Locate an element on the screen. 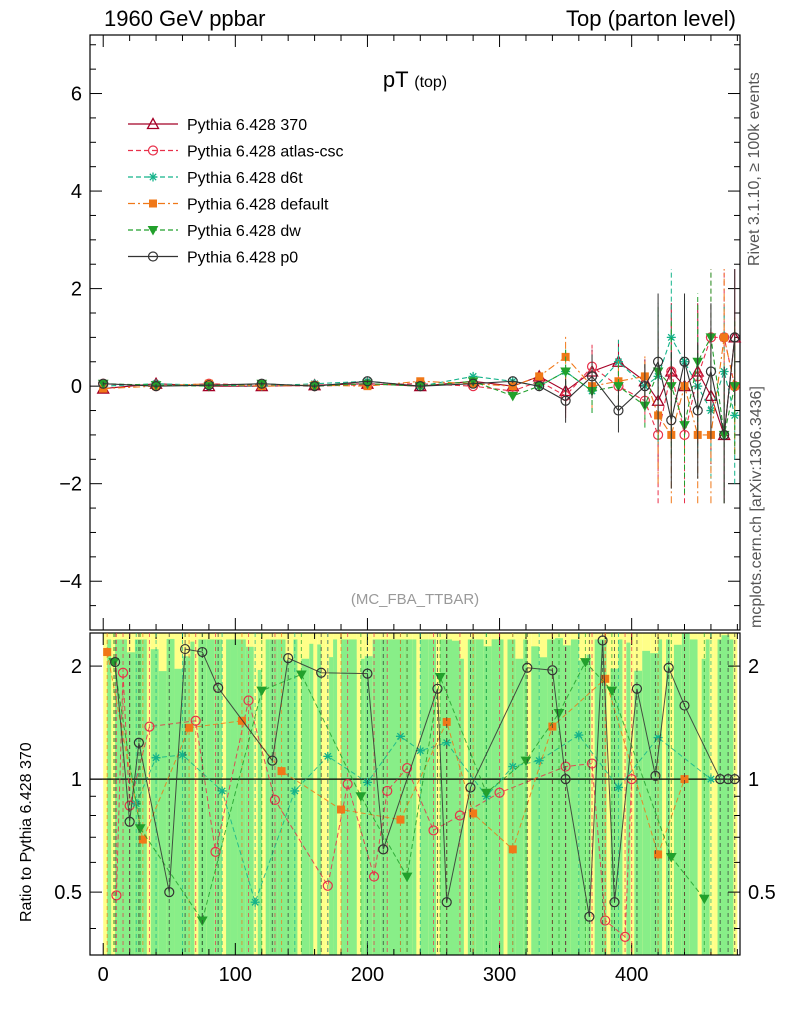 The image size is (786, 1024). series-line is located at coordinates (419, 376).